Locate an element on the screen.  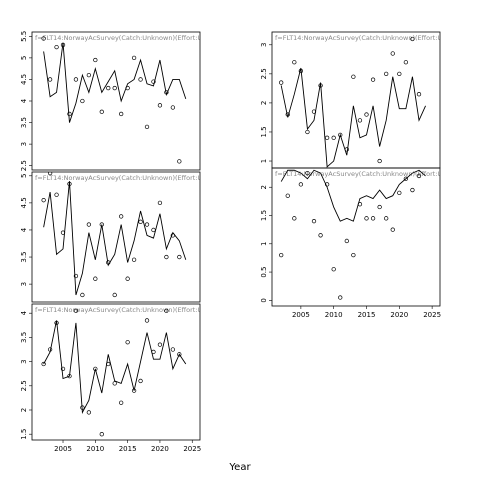
x-axis-label: Year is located at coordinates (239, 467).